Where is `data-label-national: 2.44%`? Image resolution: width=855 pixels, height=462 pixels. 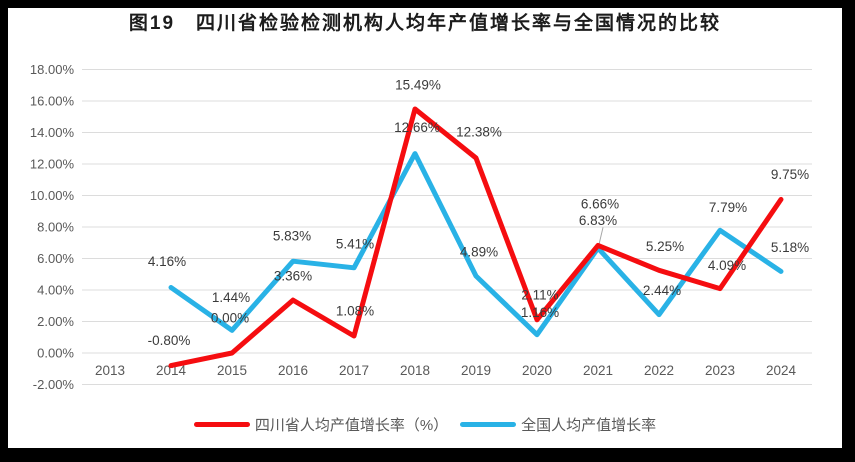 data-label-national: 2.44% is located at coordinates (662, 290).